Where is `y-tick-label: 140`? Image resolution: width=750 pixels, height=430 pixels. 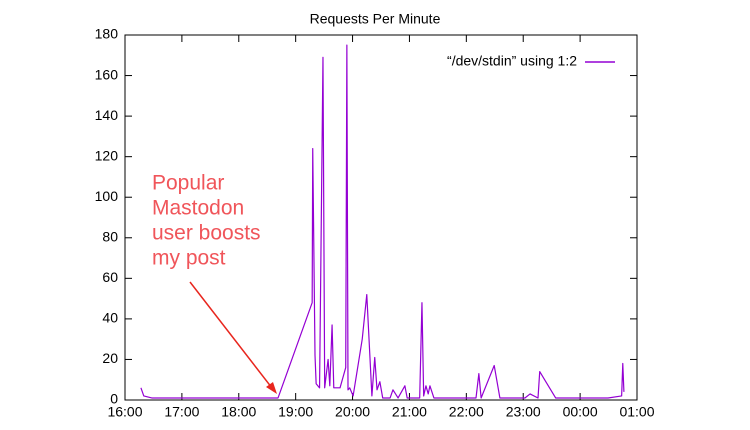
y-tick-label: 140 is located at coordinates (107, 115).